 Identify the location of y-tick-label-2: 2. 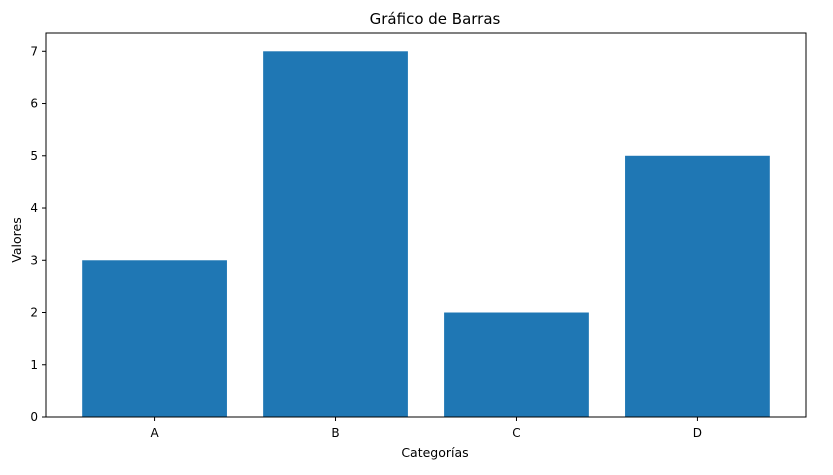
(34, 313).